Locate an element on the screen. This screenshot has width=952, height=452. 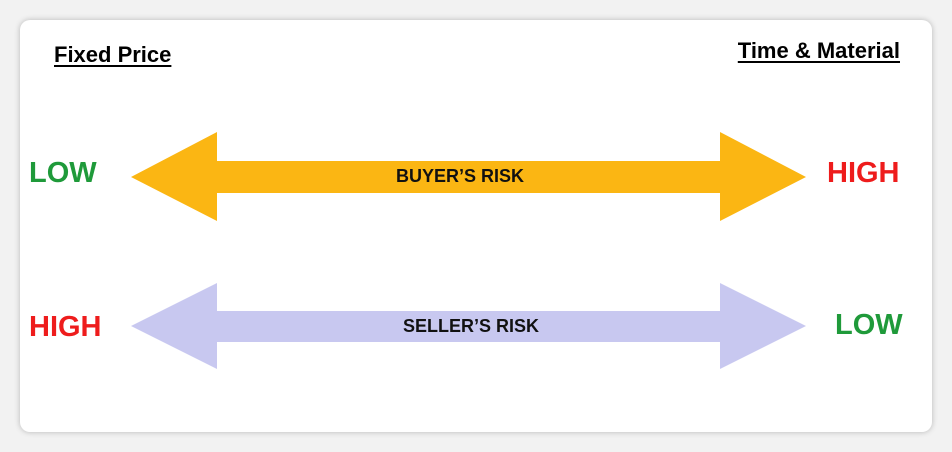
buyer-low-level: LOW is located at coordinates (63, 173).